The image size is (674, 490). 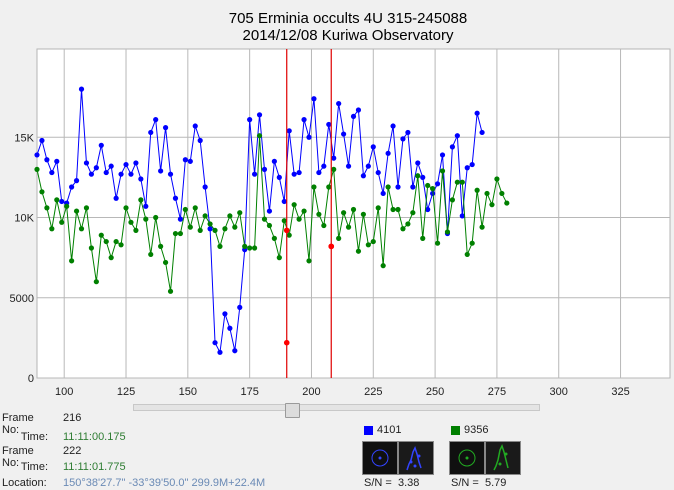 I want to click on blue-profile-thumbnail, so click(x=416, y=458).